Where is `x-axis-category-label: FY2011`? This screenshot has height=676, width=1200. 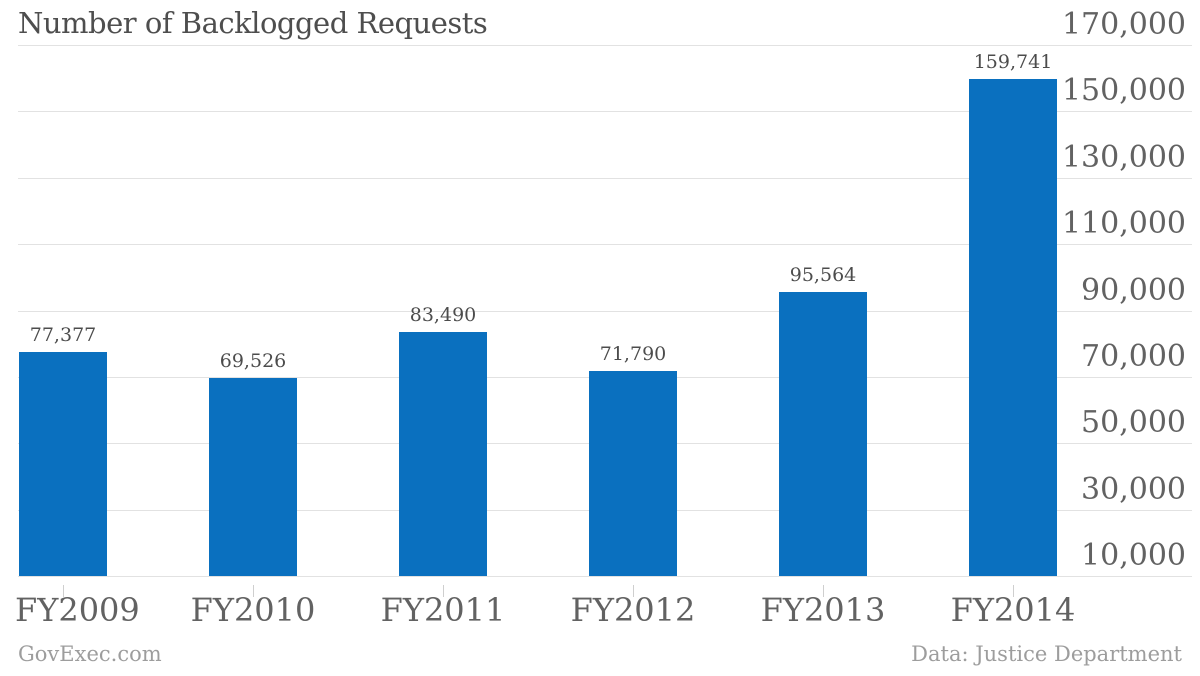
x-axis-category-label: FY2011 is located at coordinates (443, 610).